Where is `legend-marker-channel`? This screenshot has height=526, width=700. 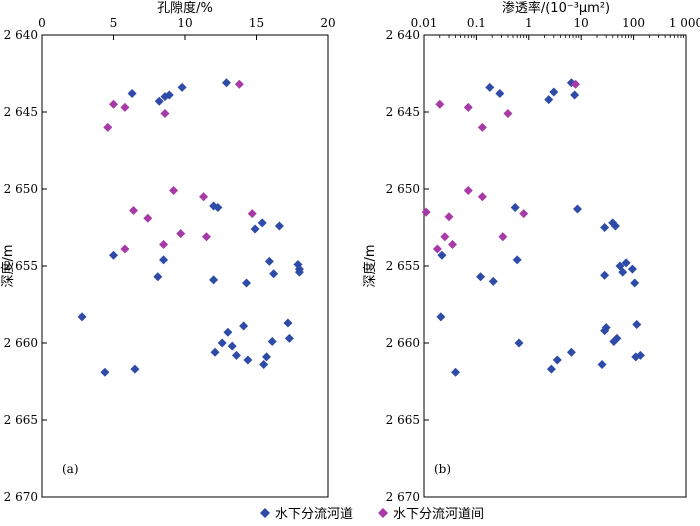
legend-marker-channel is located at coordinates (265, 513).